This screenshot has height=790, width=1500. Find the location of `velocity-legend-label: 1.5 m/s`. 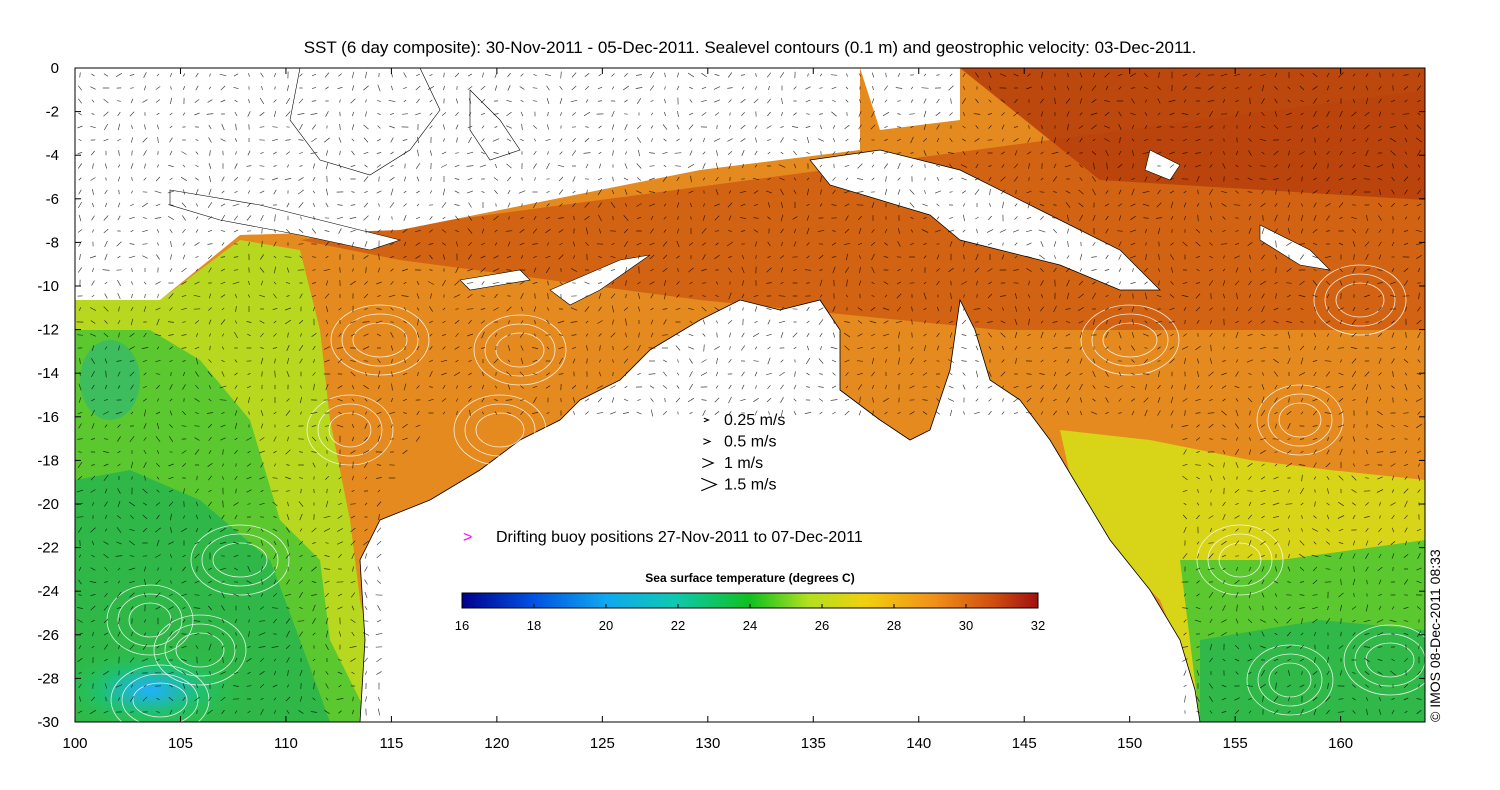

velocity-legend-label: 1.5 m/s is located at coordinates (750, 485).